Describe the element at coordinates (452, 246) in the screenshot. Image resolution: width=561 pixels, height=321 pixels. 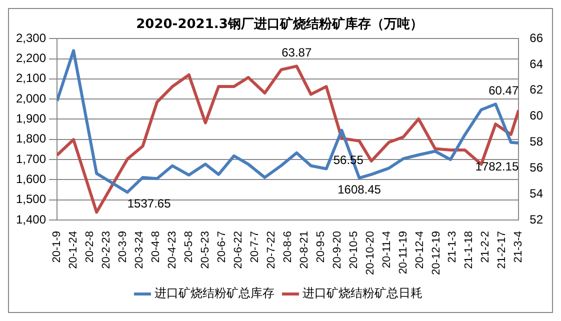
I see `x-tick-label: 21-1-3` at that location.